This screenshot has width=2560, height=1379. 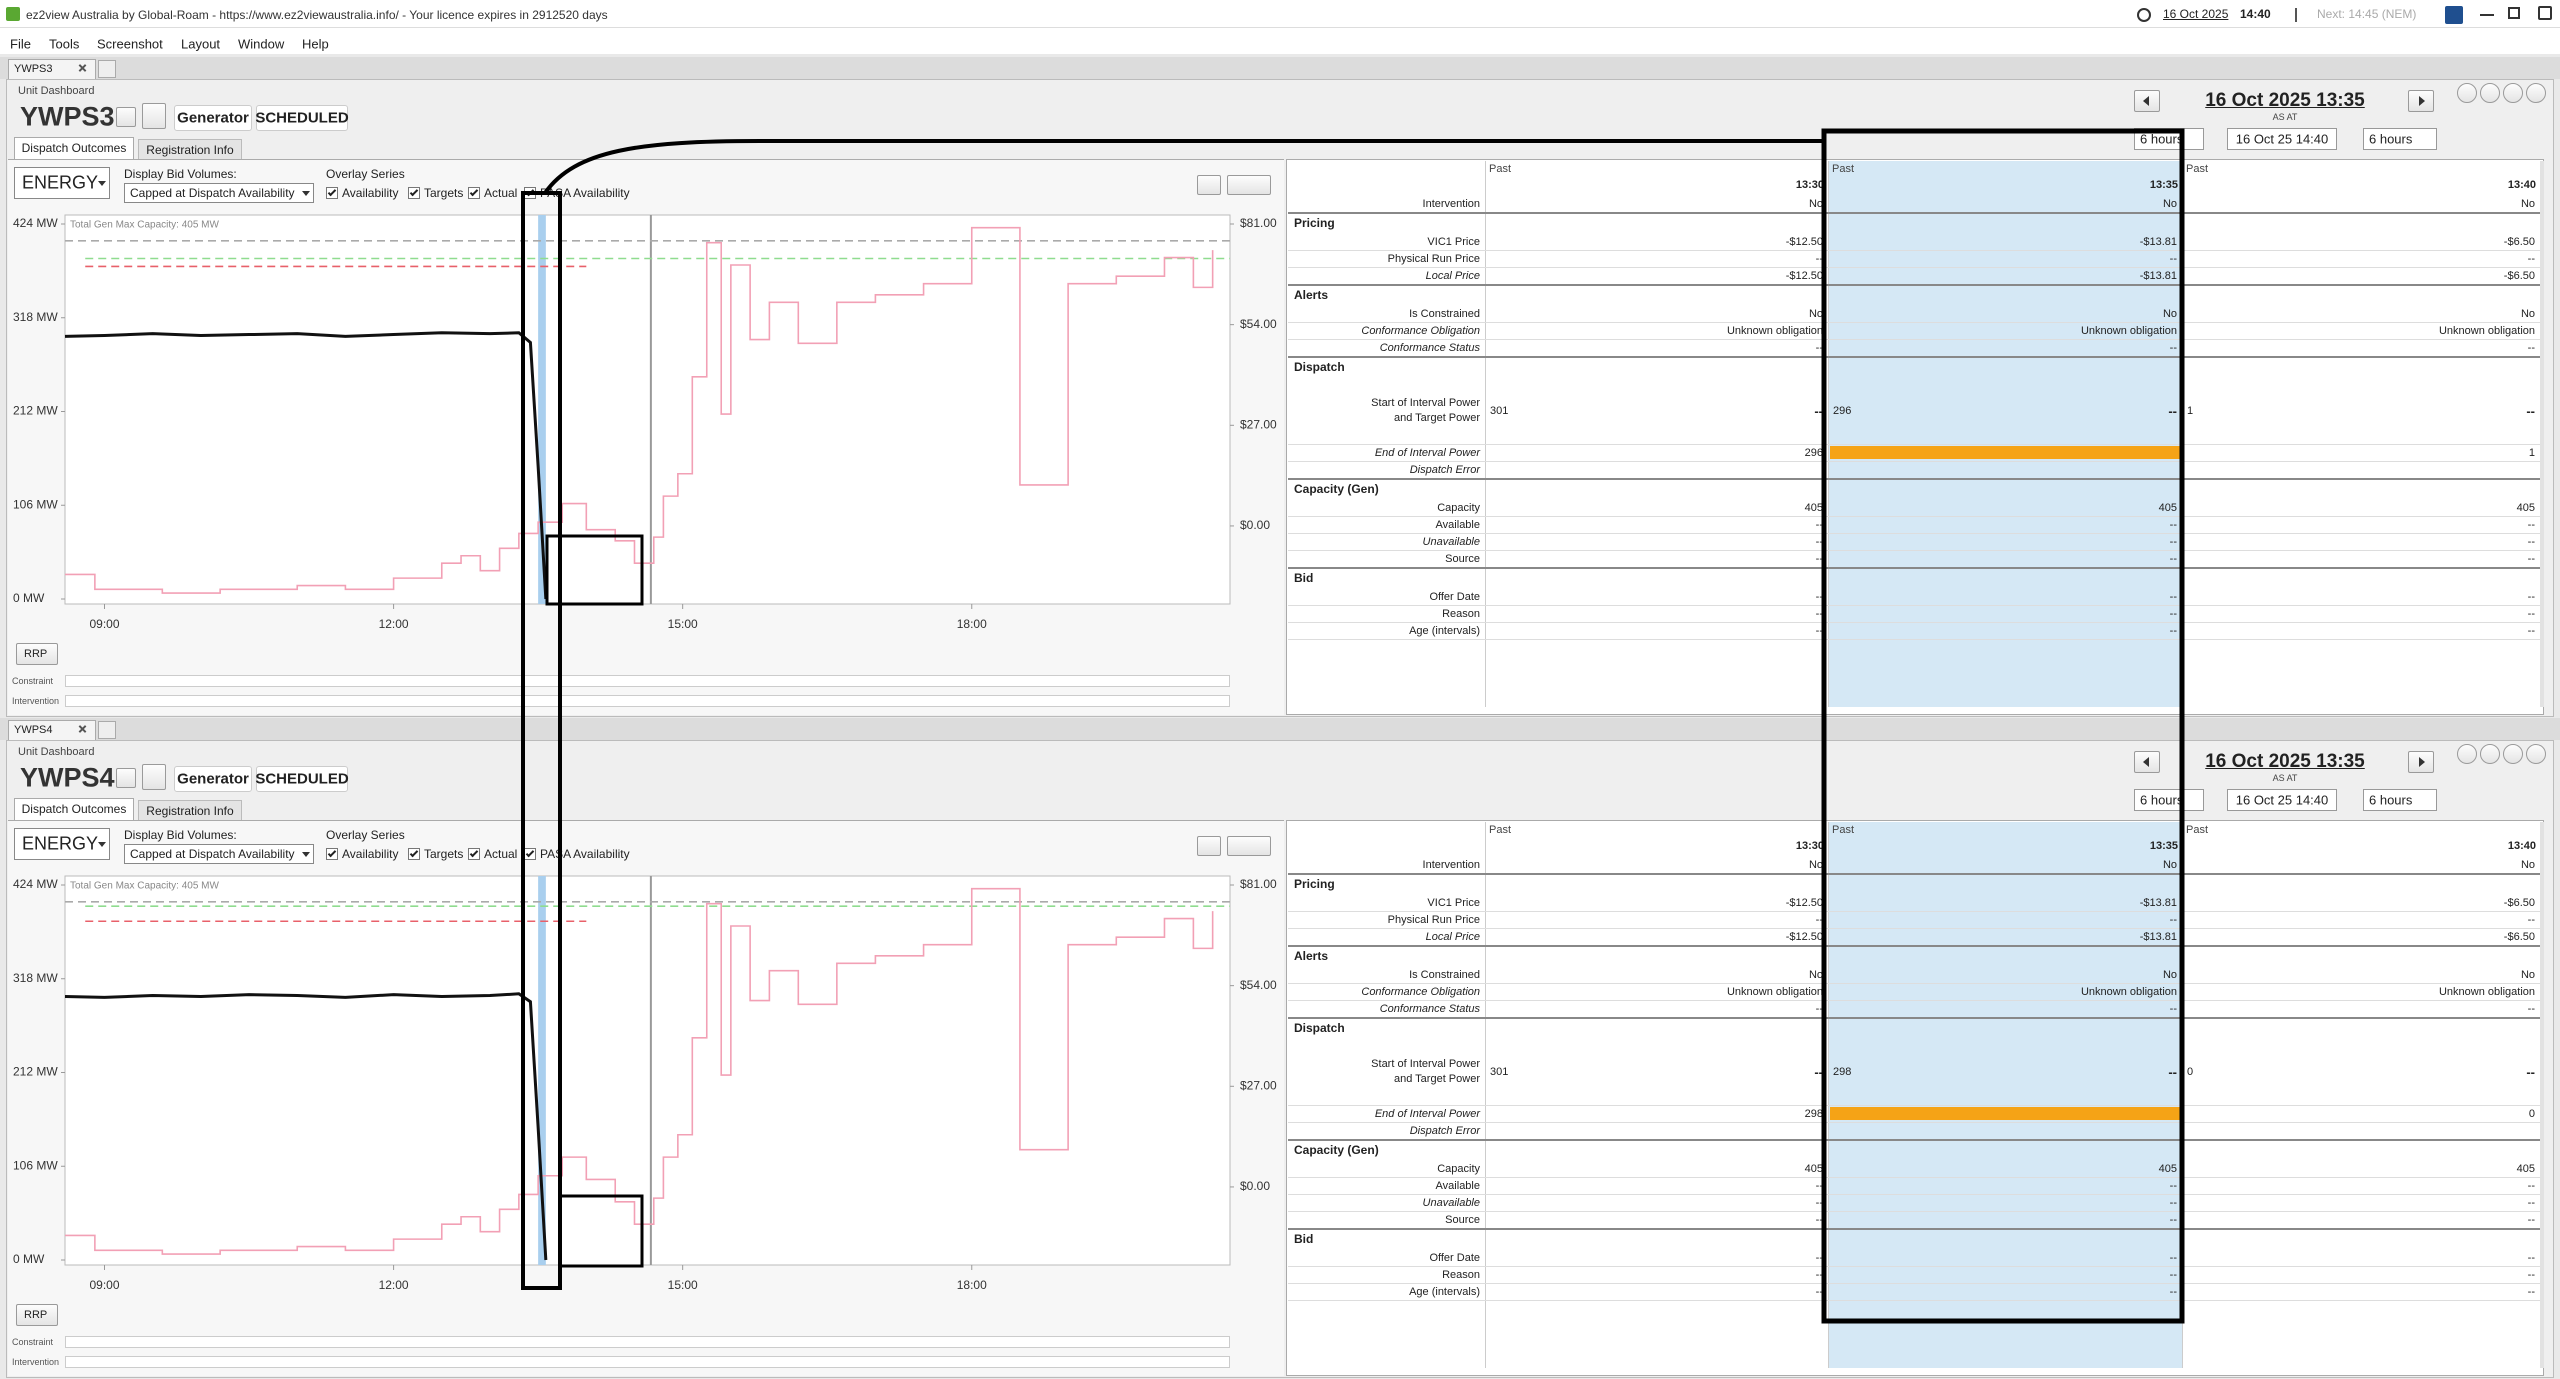 I want to click on rrp-label: RRP, so click(x=36, y=654).